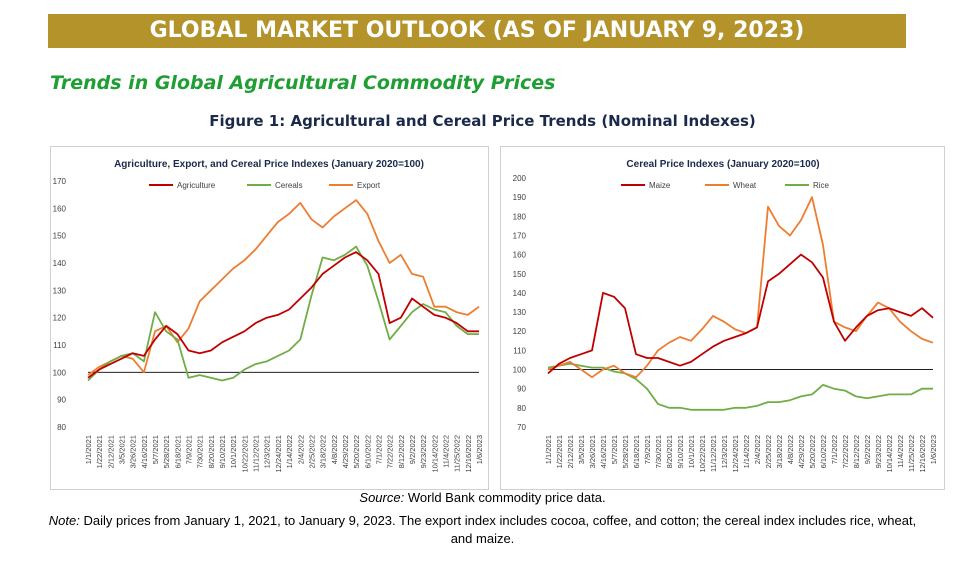 The height and width of the screenshot is (566, 965). What do you see at coordinates (740, 386) in the screenshot?
I see `right-series-line-rice` at bounding box center [740, 386].